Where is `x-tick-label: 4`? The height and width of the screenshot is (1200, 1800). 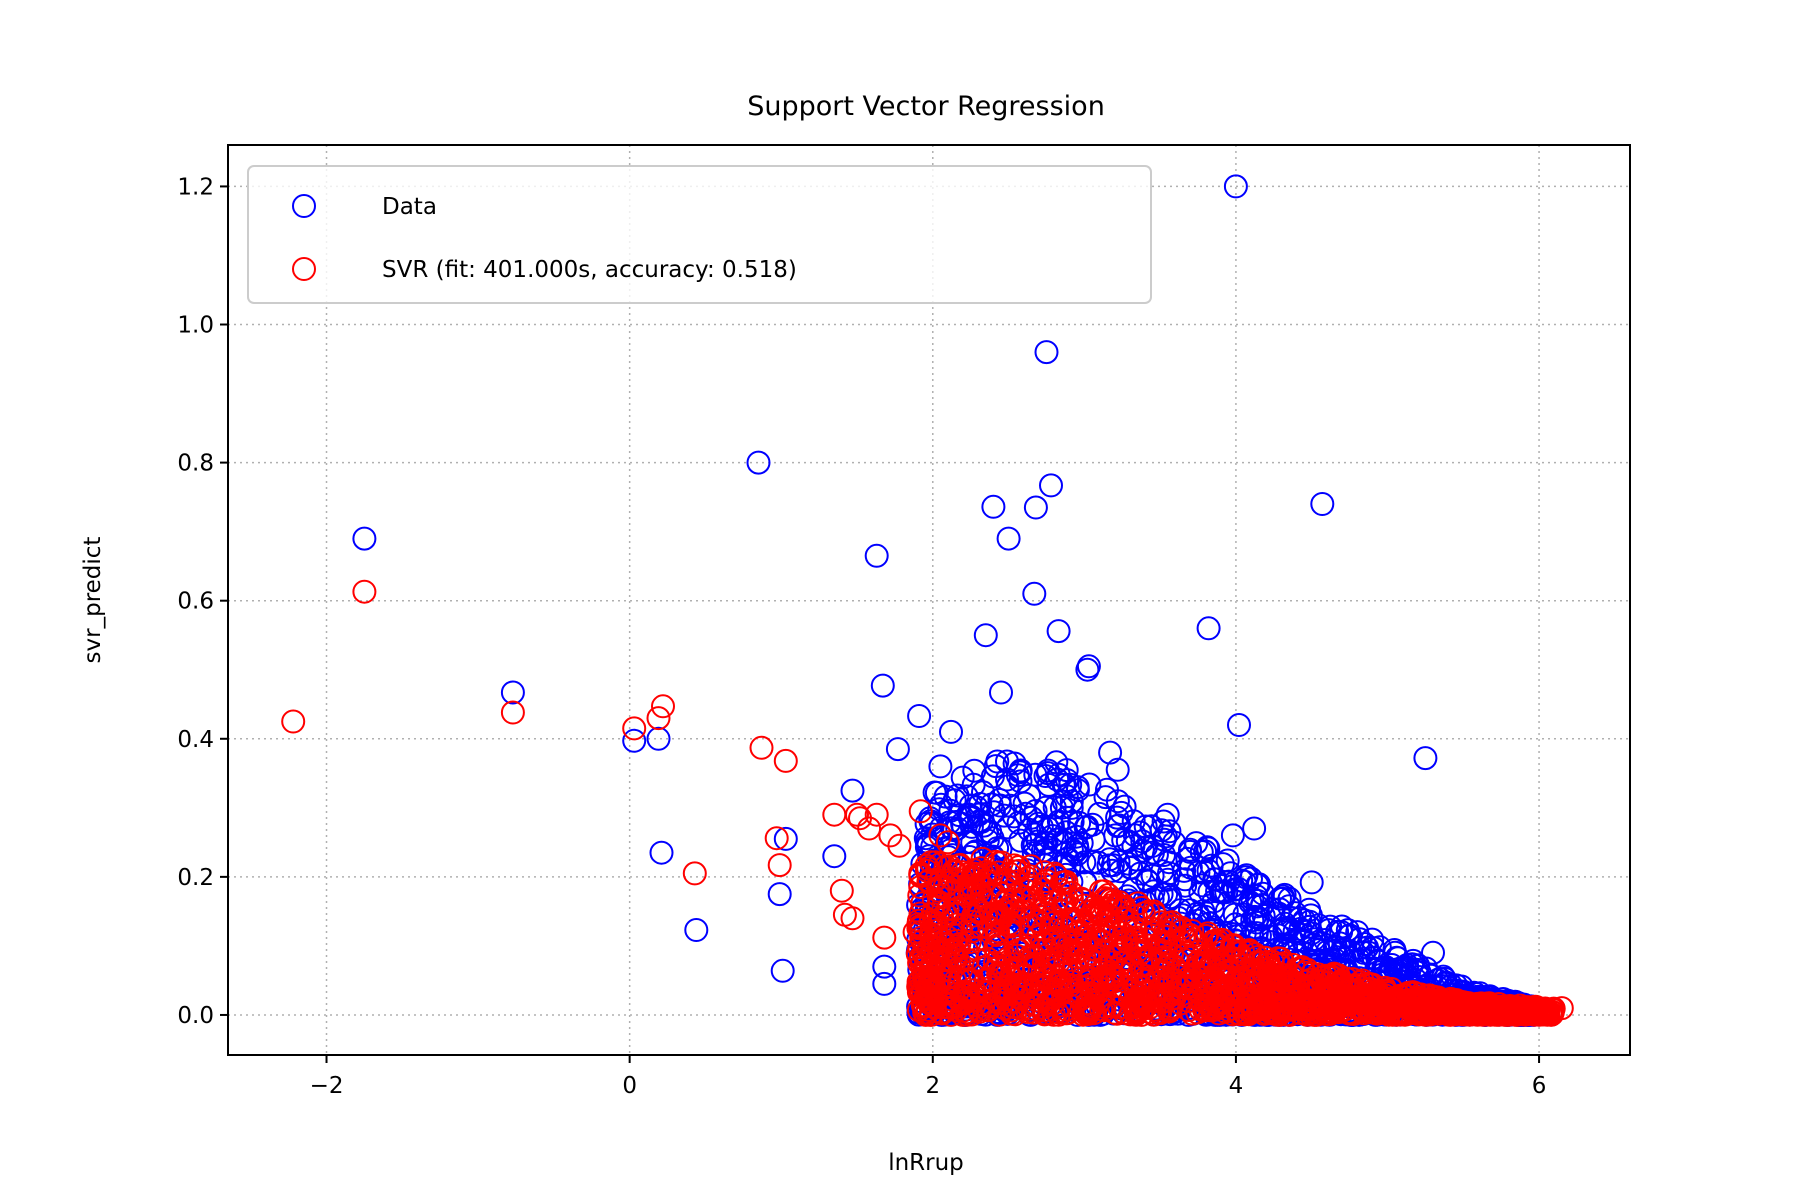 x-tick-label: 4 is located at coordinates (1236, 1086).